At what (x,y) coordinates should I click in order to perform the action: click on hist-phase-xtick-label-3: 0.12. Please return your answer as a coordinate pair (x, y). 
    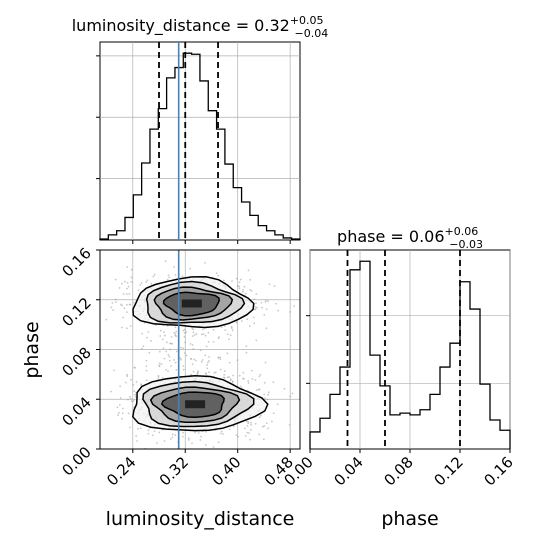
    Looking at the image, I should click on (448, 471).